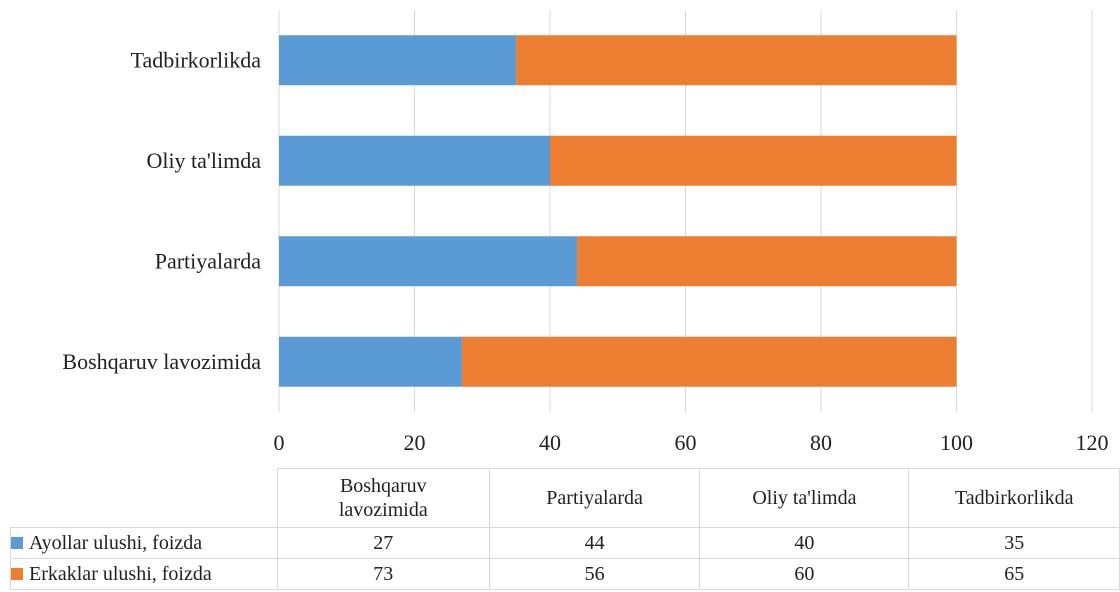 This screenshot has height=592, width=1120. I want to click on table-header-cell: Oliy ta'limda, so click(804, 498).